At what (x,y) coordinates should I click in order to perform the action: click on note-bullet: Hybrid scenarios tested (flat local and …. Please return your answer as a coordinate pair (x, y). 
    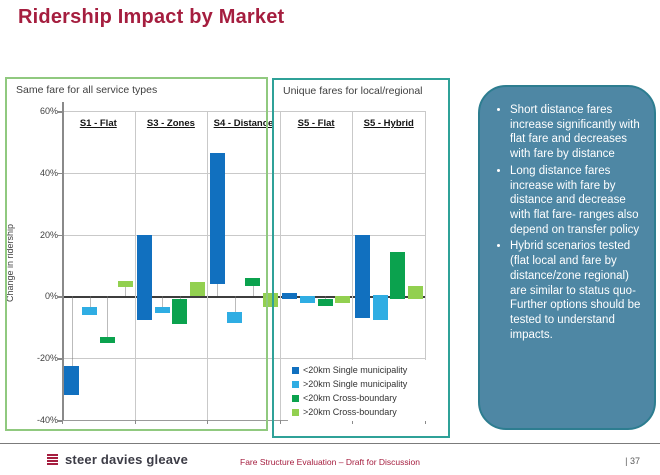
    Looking at the image, I should click on (579, 290).